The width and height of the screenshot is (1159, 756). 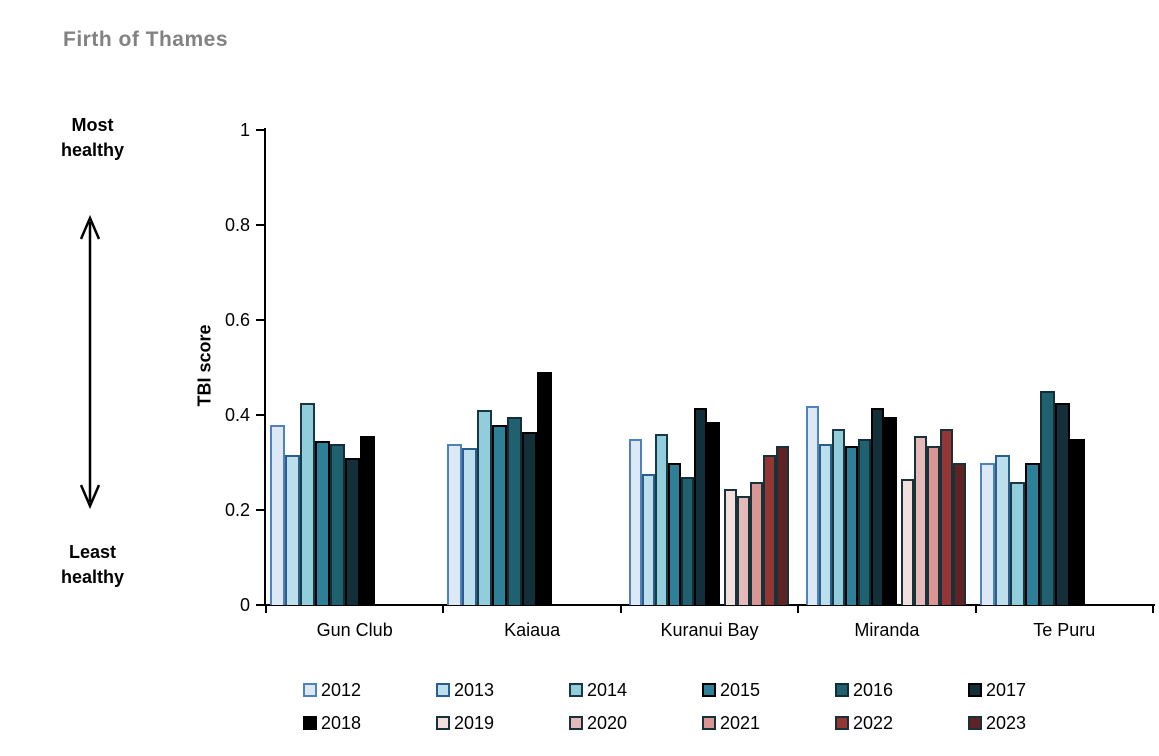 I want to click on category-label: Miranda, so click(x=887, y=630).